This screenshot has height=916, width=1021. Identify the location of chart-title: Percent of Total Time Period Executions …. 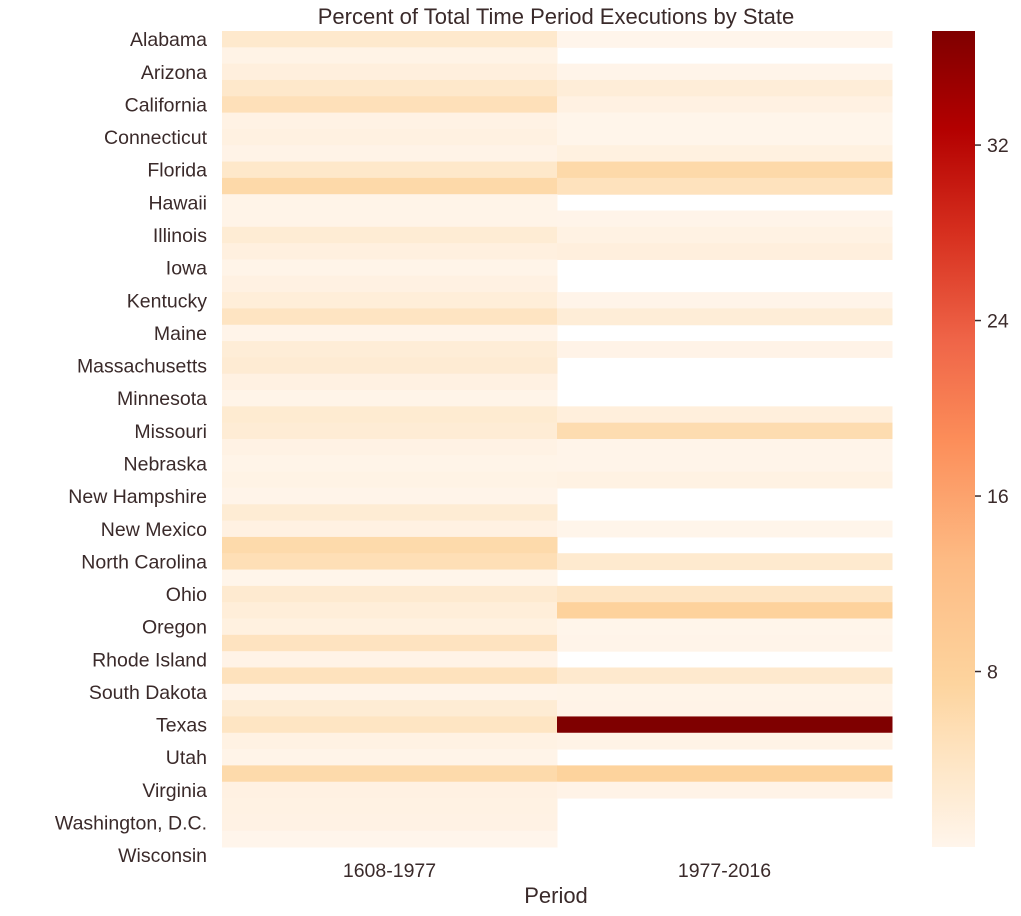
(556, 16).